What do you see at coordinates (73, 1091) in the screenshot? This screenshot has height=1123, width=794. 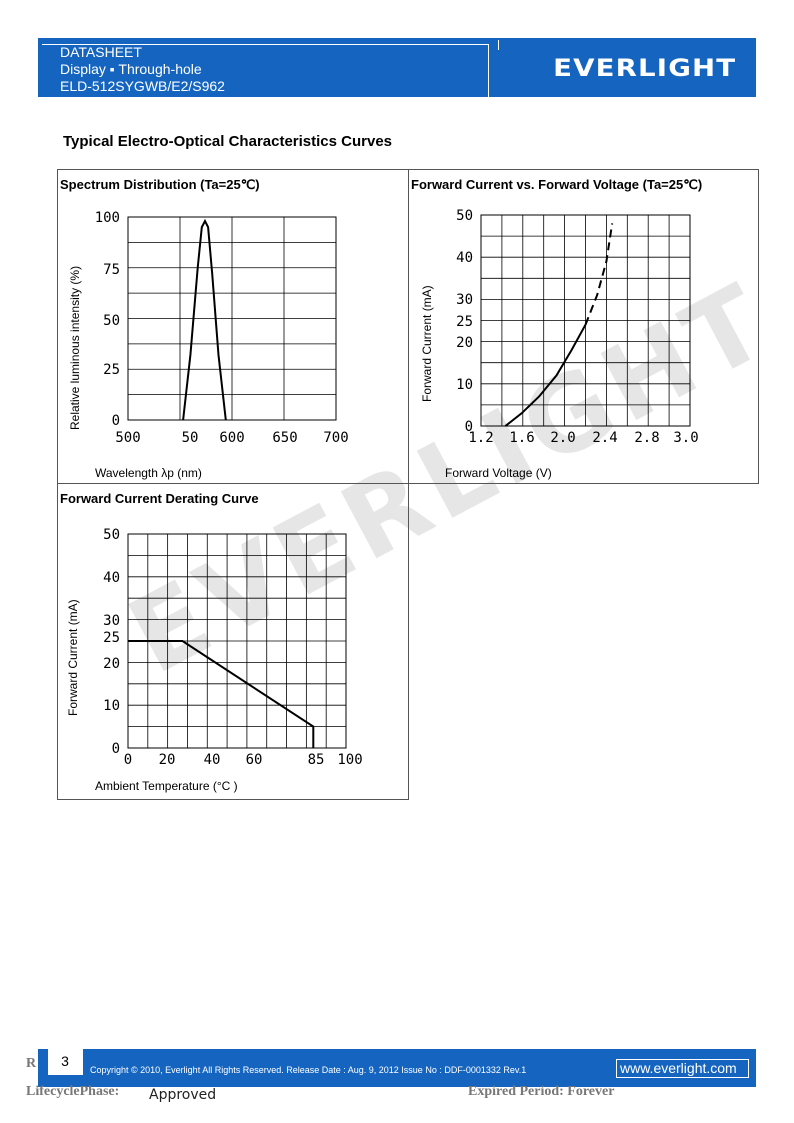 I see `lifecycle-label: LifecyclePhase:` at bounding box center [73, 1091].